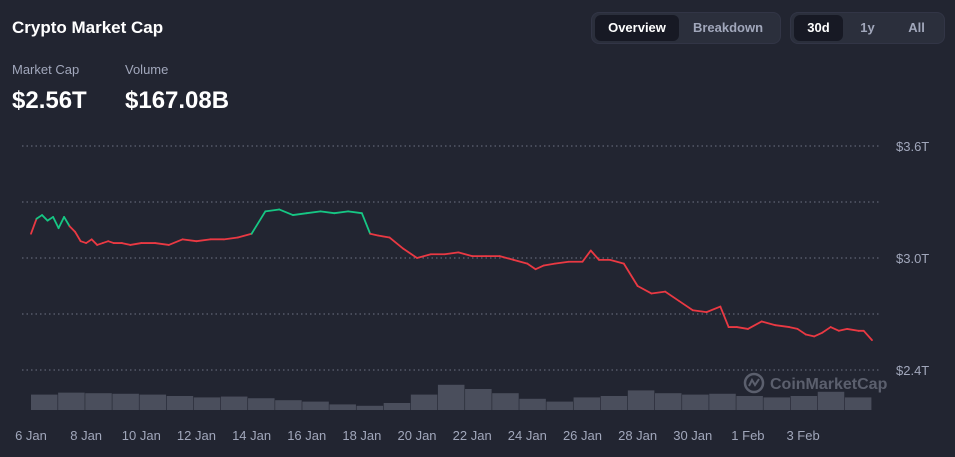 Image resolution: width=955 pixels, height=457 pixels. What do you see at coordinates (818, 28) in the screenshot?
I see `range-30d-button: 30d` at bounding box center [818, 28].